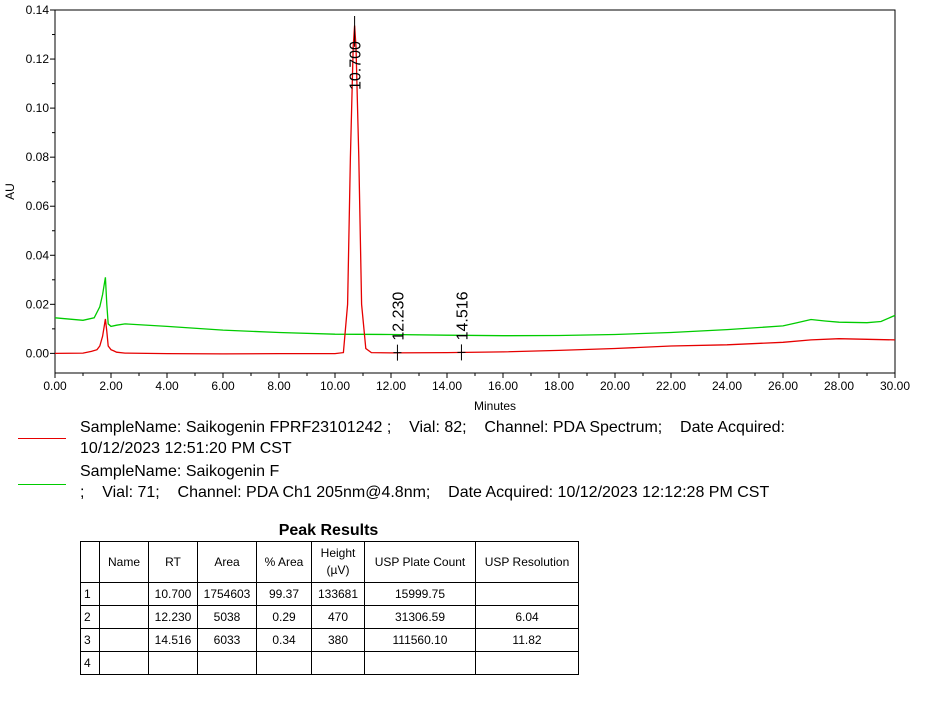 This screenshot has height=728, width=926. I want to click on peak-label: 12.230, so click(398, 316).